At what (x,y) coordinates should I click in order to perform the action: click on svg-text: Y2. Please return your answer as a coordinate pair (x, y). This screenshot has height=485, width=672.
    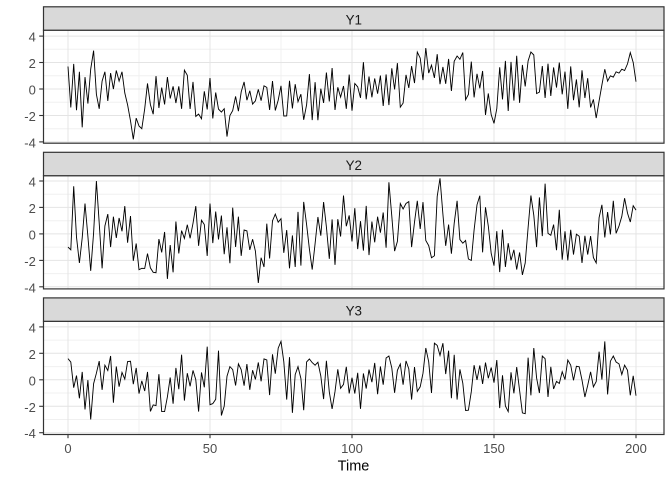
    Looking at the image, I should click on (354, 165).